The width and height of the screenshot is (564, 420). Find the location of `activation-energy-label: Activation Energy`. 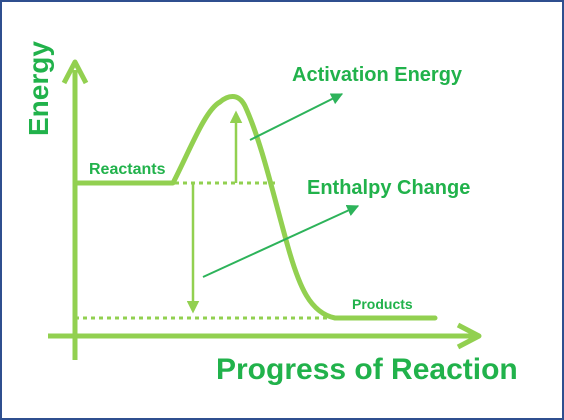

activation-energy-label: Activation Energy is located at coordinates (377, 75).